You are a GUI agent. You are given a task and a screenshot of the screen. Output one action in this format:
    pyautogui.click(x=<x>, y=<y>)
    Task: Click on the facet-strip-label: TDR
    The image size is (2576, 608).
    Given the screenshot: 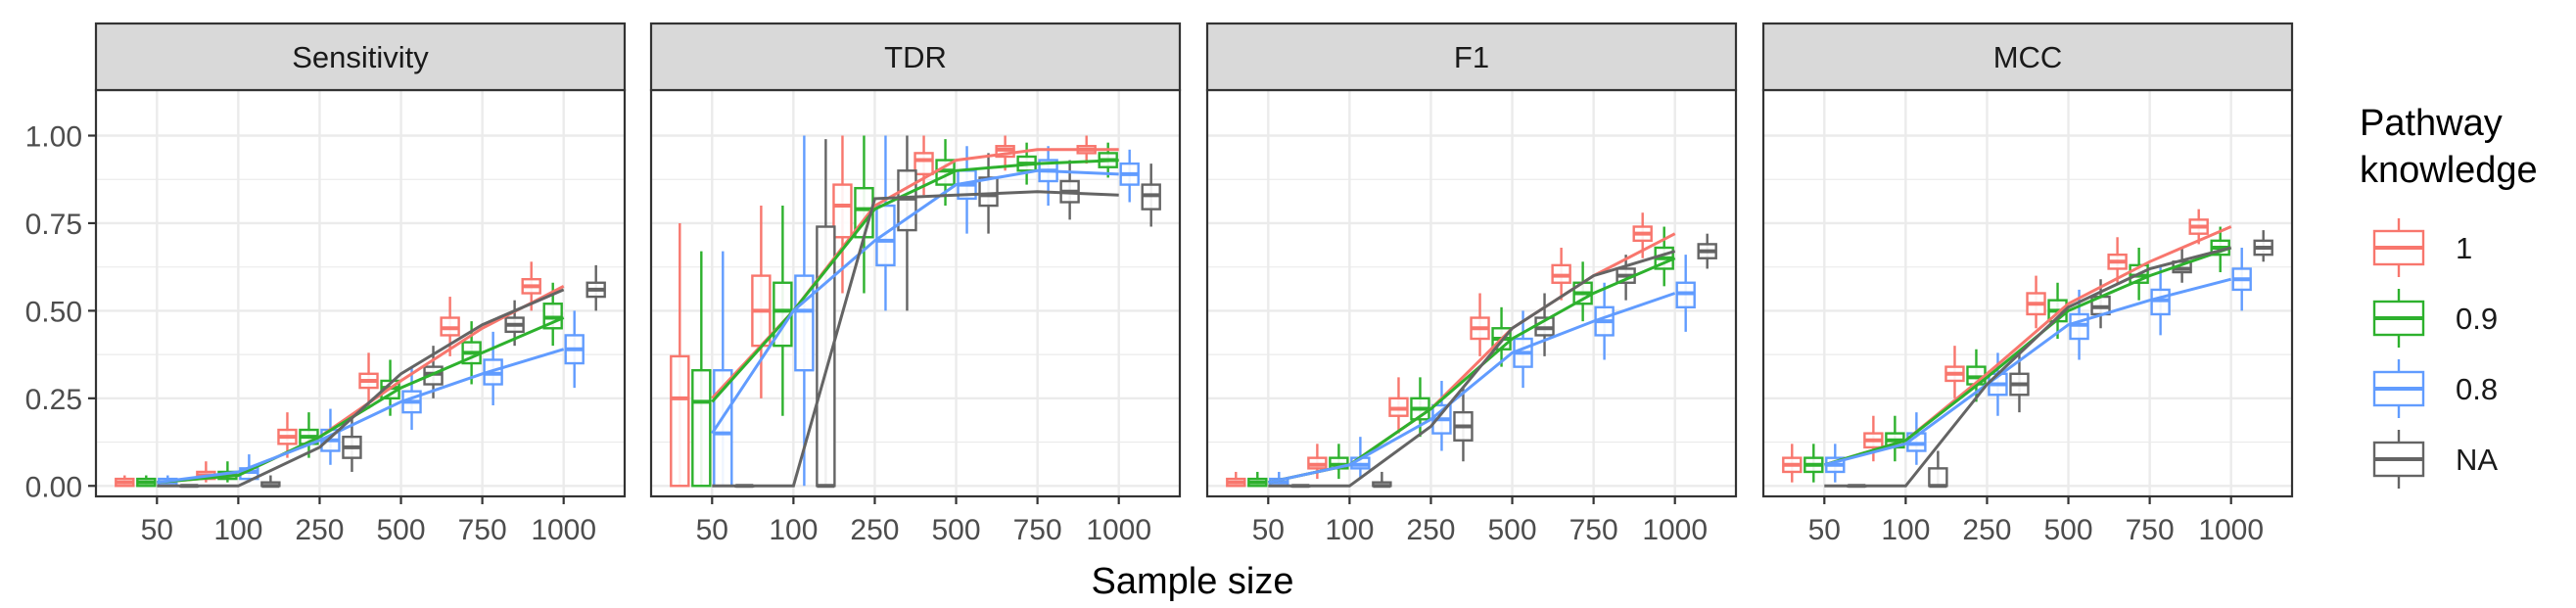 What is the action you would take?
    pyautogui.click(x=916, y=57)
    